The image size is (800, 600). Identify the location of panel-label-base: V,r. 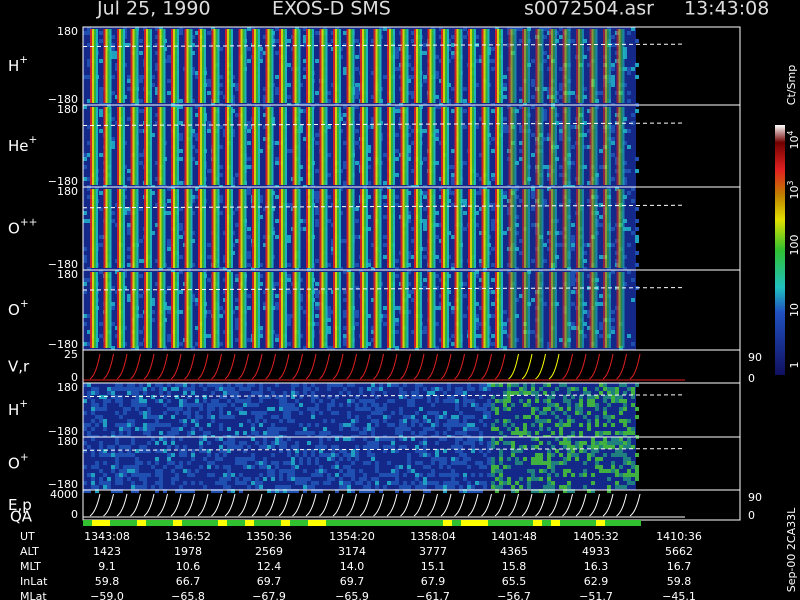
(19, 366).